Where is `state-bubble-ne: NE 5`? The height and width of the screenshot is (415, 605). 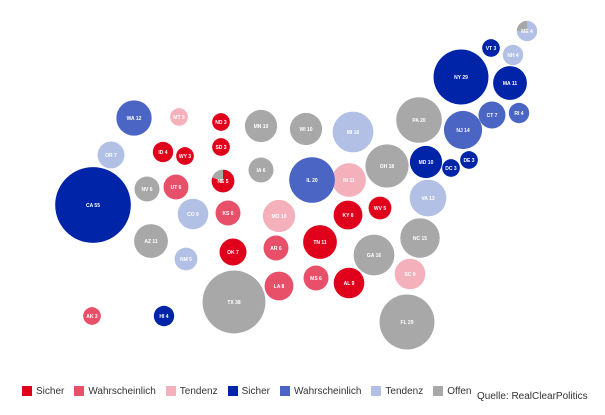
state-bubble-ne: NE 5 is located at coordinates (223, 181).